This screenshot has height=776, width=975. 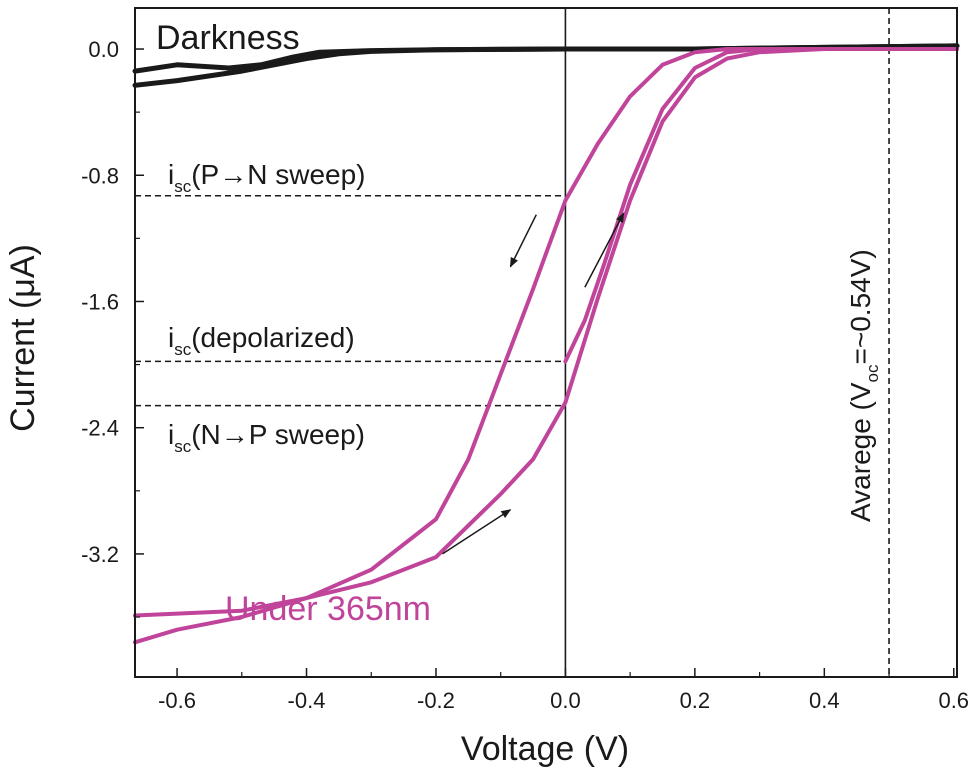 What do you see at coordinates (100, 301) in the screenshot?
I see `y-tick-label: -1.6` at bounding box center [100, 301].